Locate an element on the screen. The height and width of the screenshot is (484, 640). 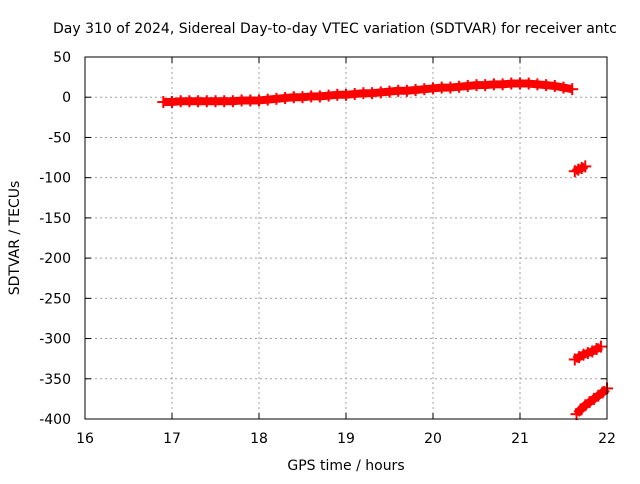
x-tick-label: 20 is located at coordinates (433, 439).